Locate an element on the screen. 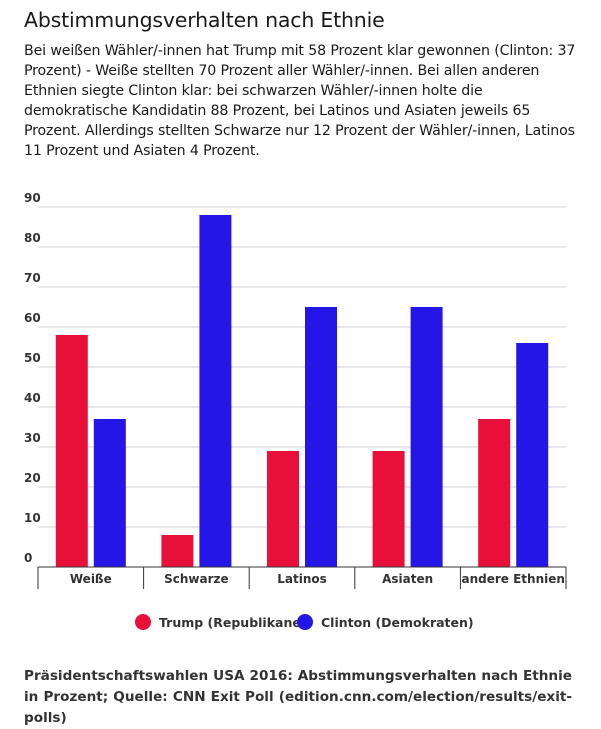 Image resolution: width=601 pixels, height=729 pixels. y-tick-label: 90 is located at coordinates (32, 198).